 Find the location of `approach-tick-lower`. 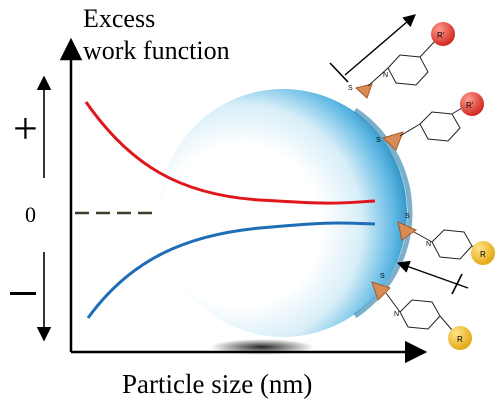

approach-tick-lower is located at coordinates (457, 284).